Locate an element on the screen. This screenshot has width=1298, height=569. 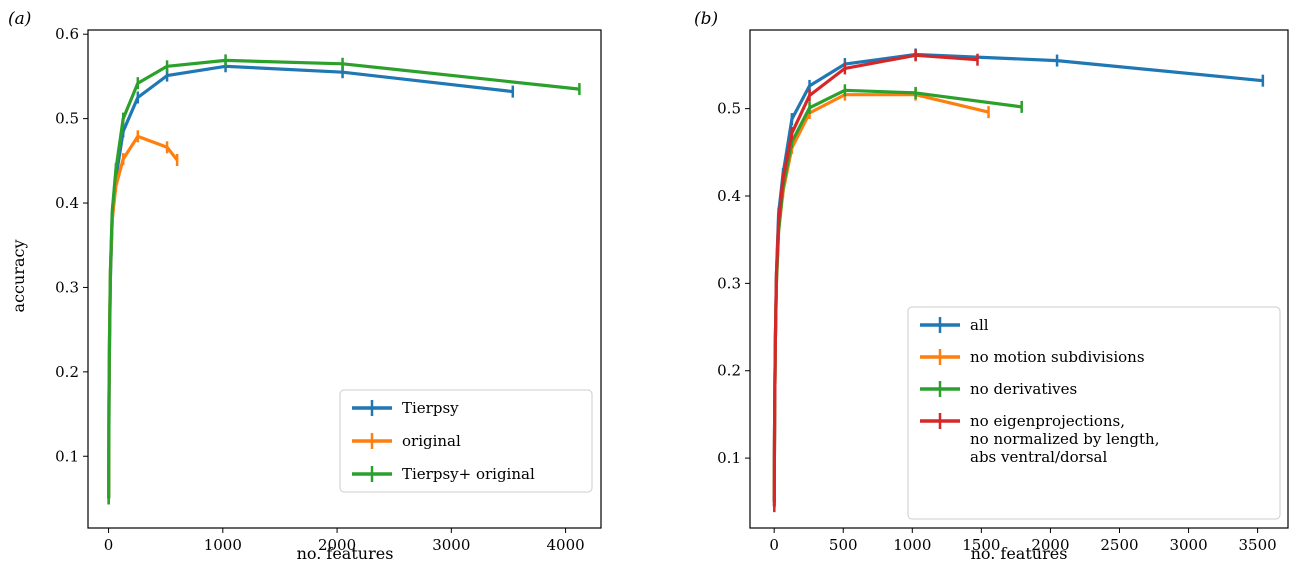
panel-b-x-tick-label: 0 is located at coordinates (774, 545).